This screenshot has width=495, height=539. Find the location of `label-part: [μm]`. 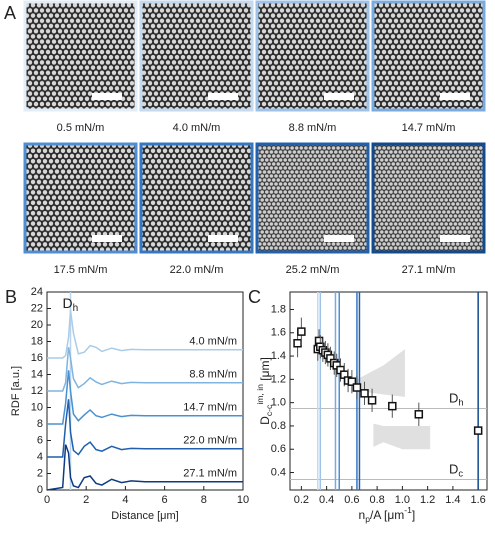

label-part: [μm] is located at coordinates (265, 370).